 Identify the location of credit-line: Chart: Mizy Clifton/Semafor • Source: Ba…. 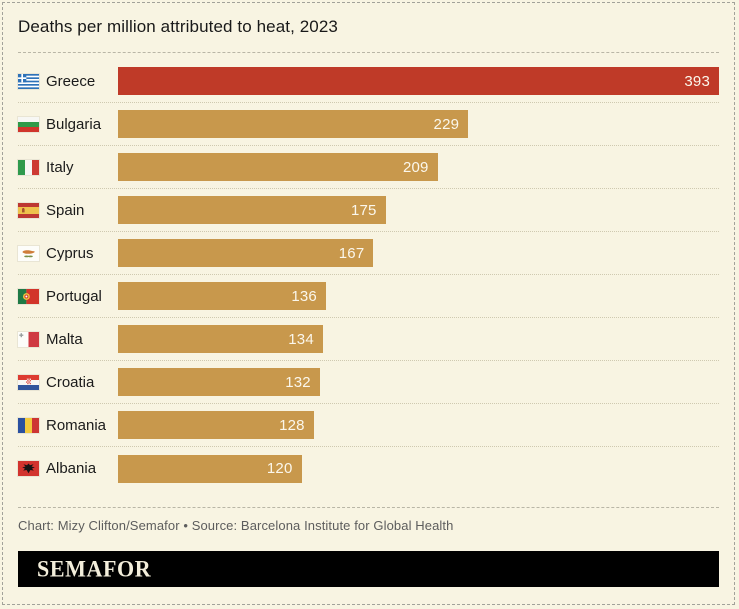
(236, 525).